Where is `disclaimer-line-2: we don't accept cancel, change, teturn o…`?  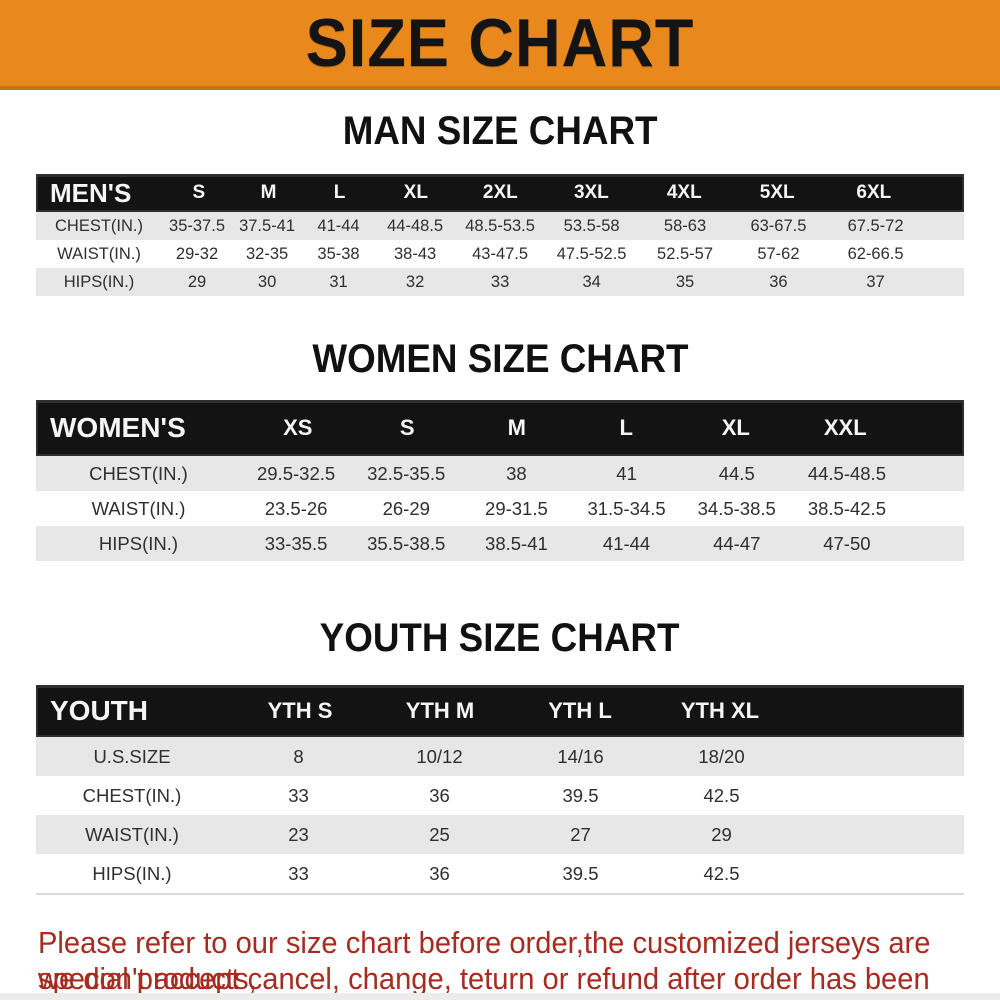
disclaimer-line-2: we don't accept cancel, change, teturn o… is located at coordinates (519, 980).